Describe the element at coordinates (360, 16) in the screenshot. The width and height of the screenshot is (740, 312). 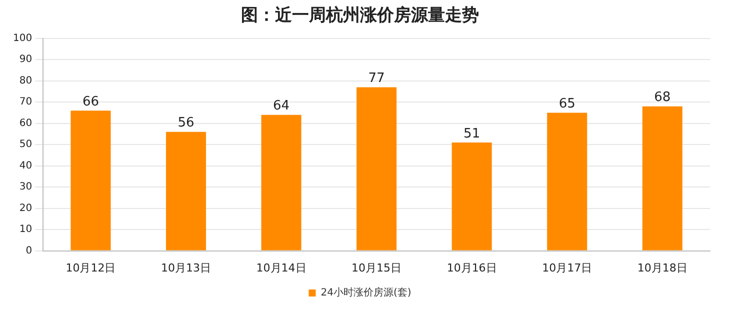
I see `chart-title: 图：近一周杭州涨价房源量走势` at that location.